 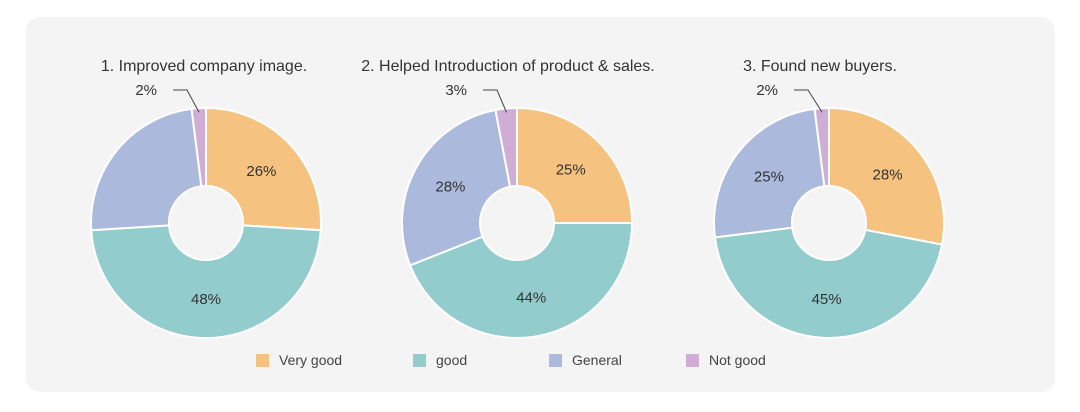 I want to click on legend-item-very-good: Very good, so click(x=299, y=360).